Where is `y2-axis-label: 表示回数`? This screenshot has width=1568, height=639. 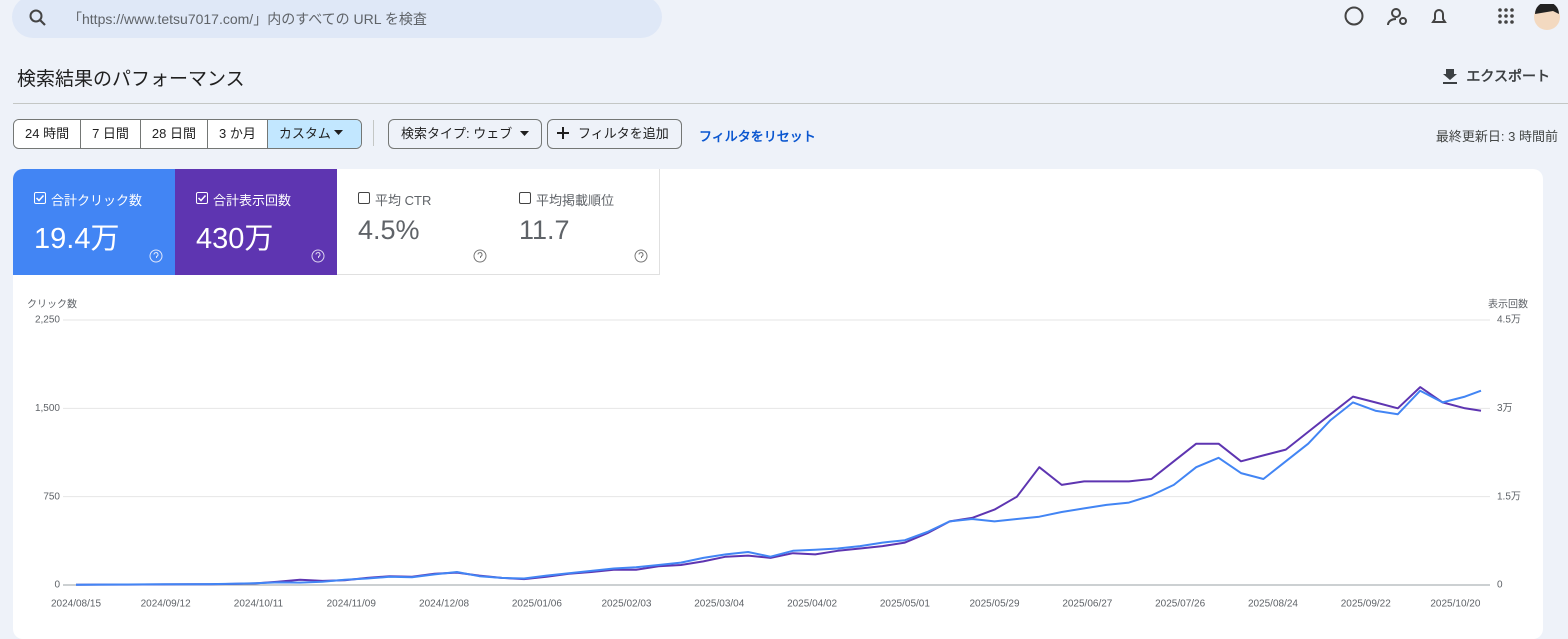 y2-axis-label: 表示回数 is located at coordinates (1508, 304).